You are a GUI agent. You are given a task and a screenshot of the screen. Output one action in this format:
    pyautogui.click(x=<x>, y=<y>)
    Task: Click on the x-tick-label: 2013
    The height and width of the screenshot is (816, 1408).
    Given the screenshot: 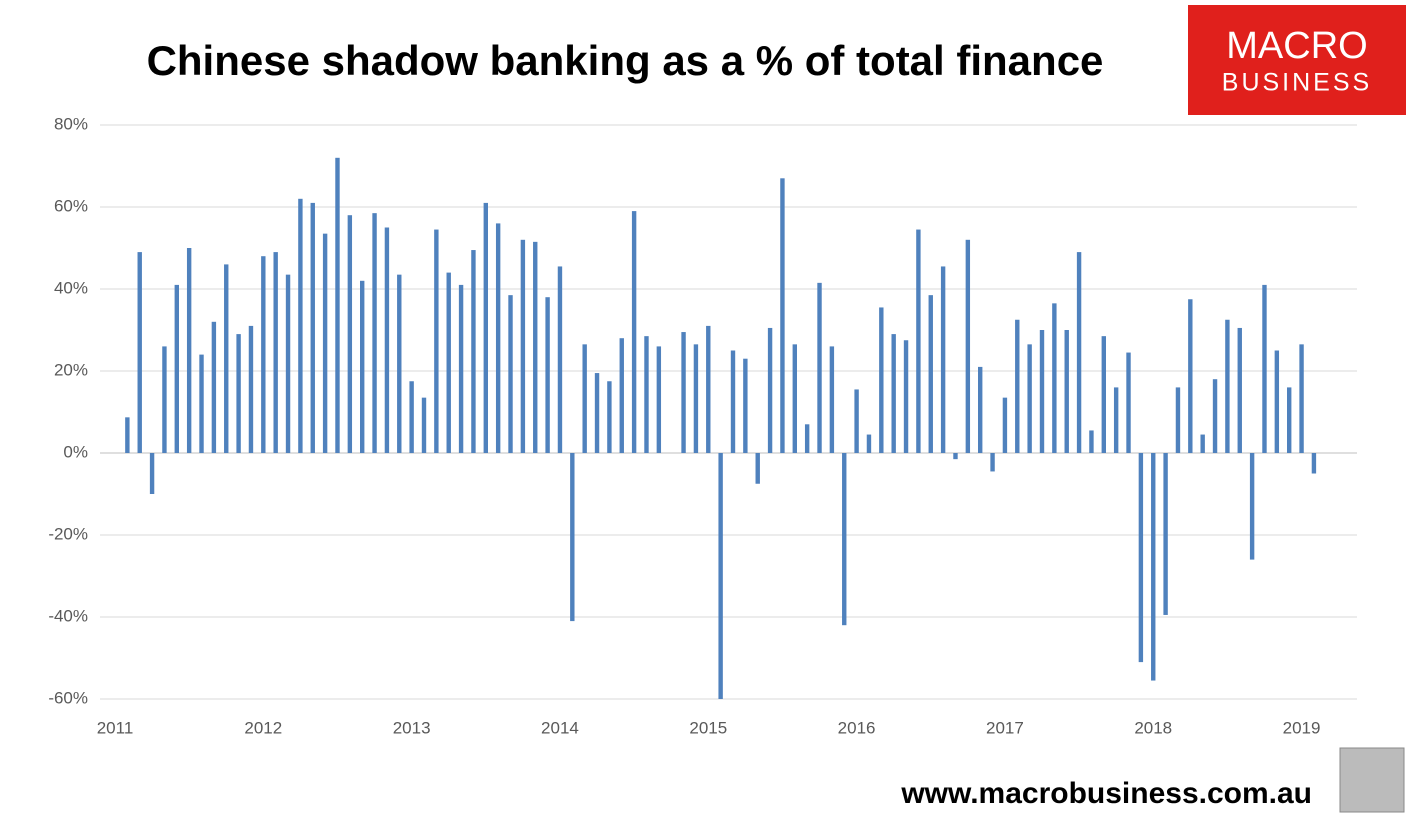 What is the action you would take?
    pyautogui.click(x=412, y=727)
    